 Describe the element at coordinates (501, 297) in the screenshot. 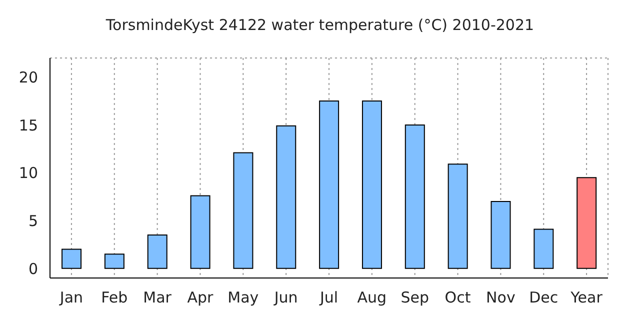

I see `x-tick-label: Nov` at that location.